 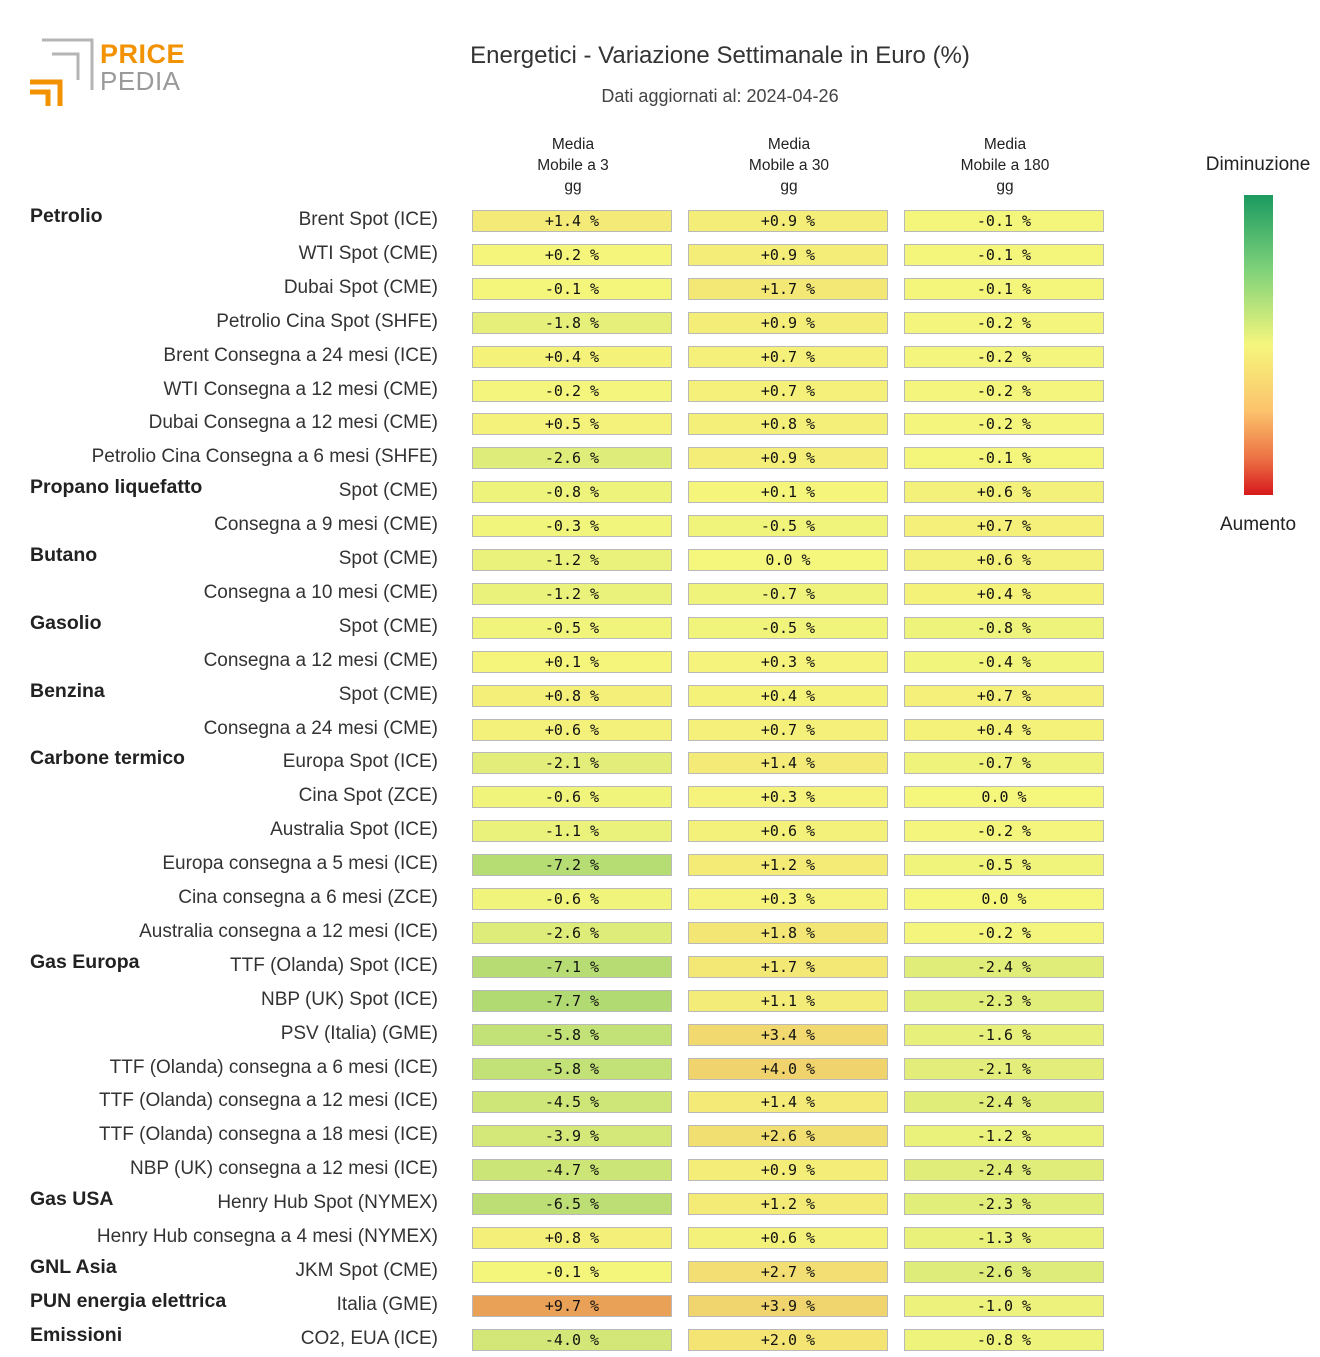 What do you see at coordinates (1004, 661) in the screenshot?
I see `heatmap-cell: -0.4 %` at bounding box center [1004, 661].